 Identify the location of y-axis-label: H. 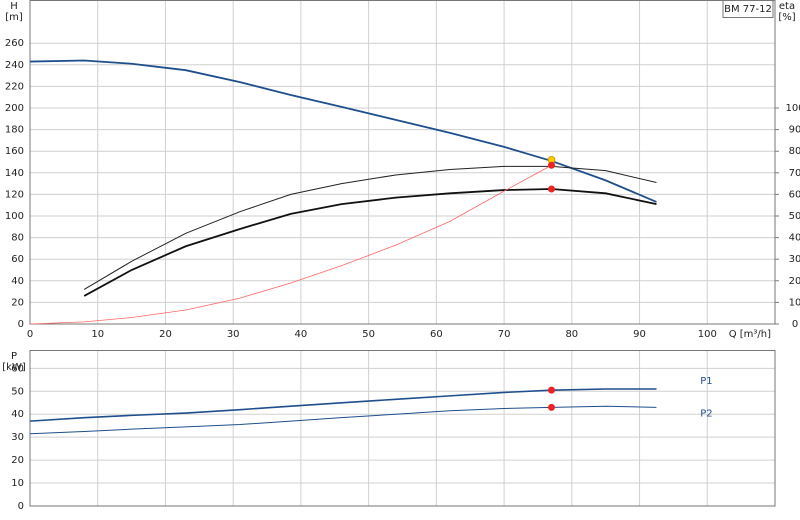
(14, 6).